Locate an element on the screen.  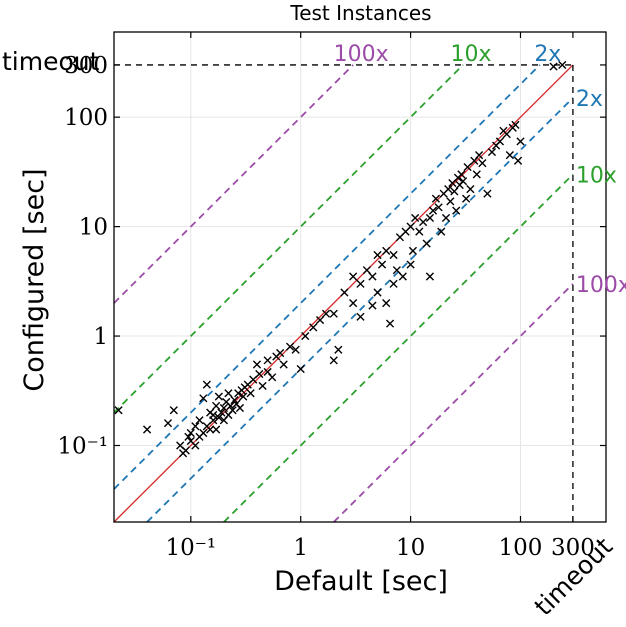
x-axis-label: Default [sec] is located at coordinates (361, 581).